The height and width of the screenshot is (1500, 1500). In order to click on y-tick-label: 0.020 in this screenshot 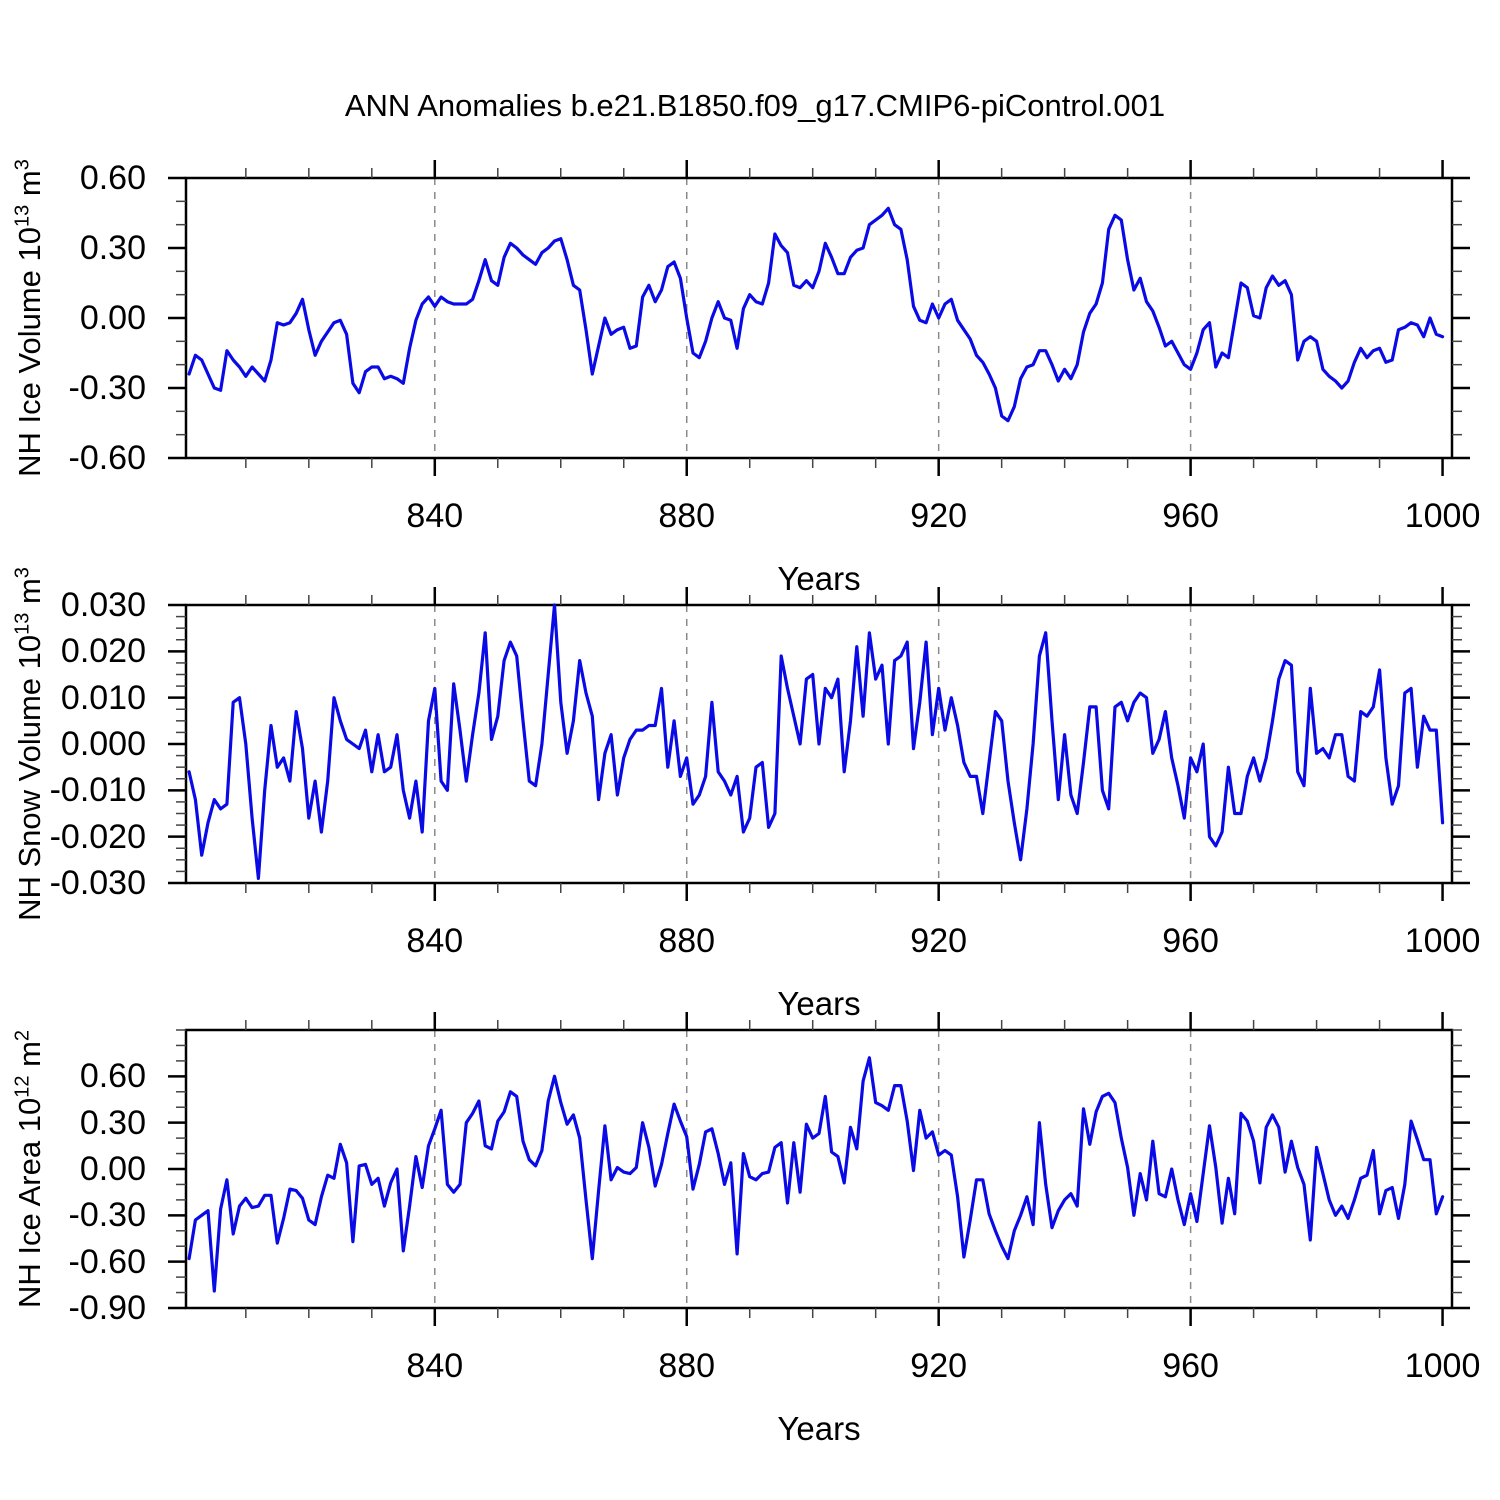, I will do `click(103, 651)`.